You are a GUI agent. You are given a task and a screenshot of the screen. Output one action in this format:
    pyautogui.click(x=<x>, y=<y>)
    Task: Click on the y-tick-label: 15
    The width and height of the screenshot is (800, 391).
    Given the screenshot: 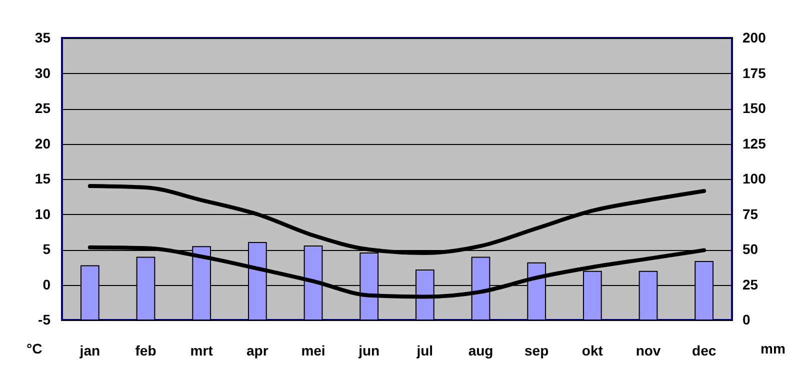 What is the action you would take?
    pyautogui.click(x=42, y=178)
    